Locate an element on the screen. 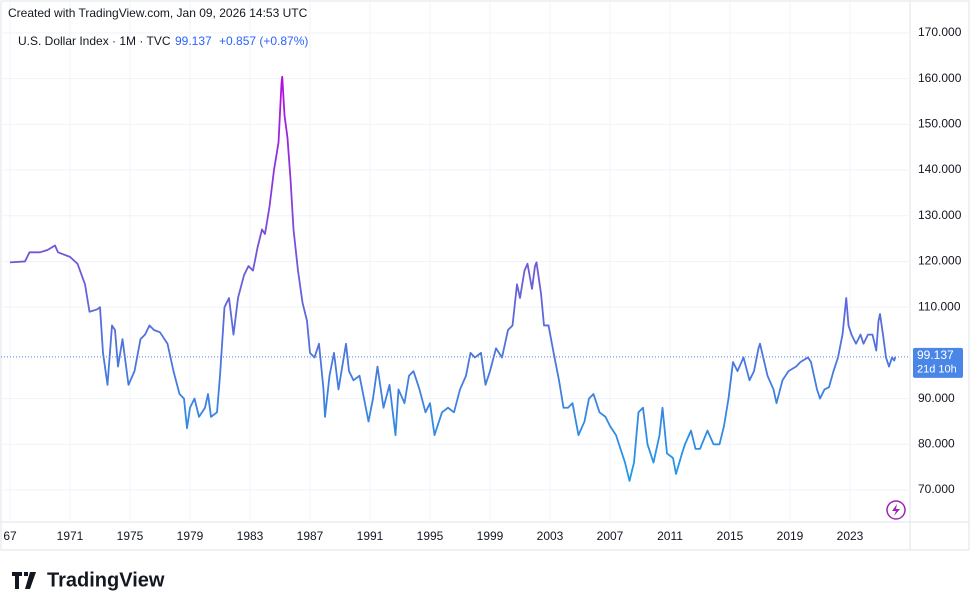 This screenshot has width=980, height=611. x-tick-label: 2011 is located at coordinates (670, 536).